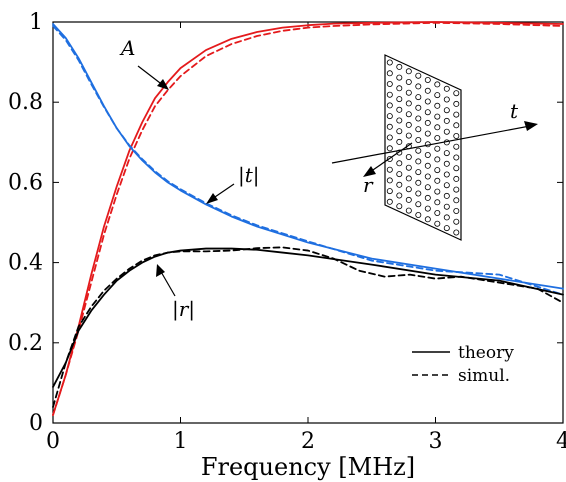  I want to click on transmitted-arrowhead, so click(531, 126).